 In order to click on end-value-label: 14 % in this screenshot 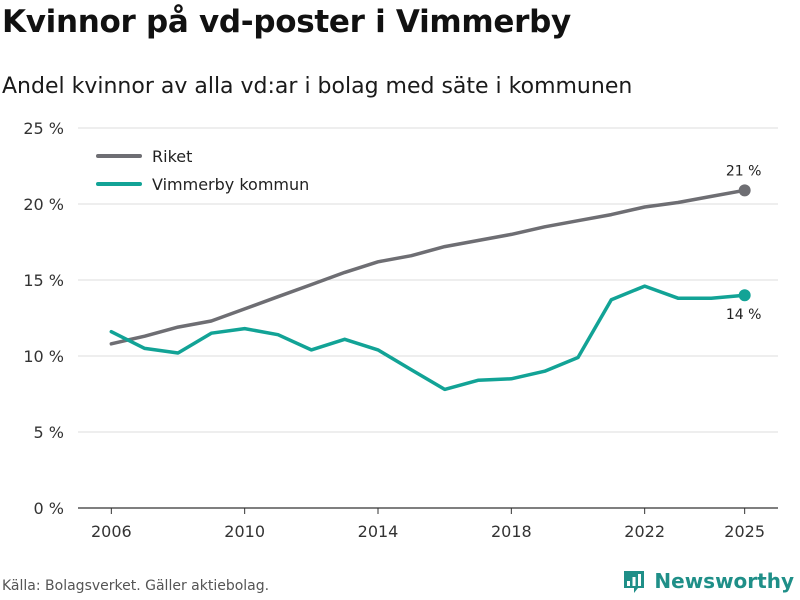, I will do `click(744, 315)`.